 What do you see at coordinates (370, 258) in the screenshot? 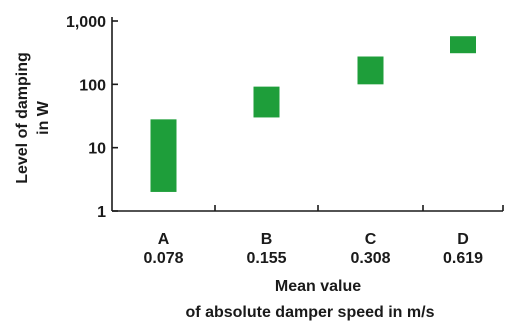
I see `x-tick-speed-c: 0.308` at bounding box center [370, 258].